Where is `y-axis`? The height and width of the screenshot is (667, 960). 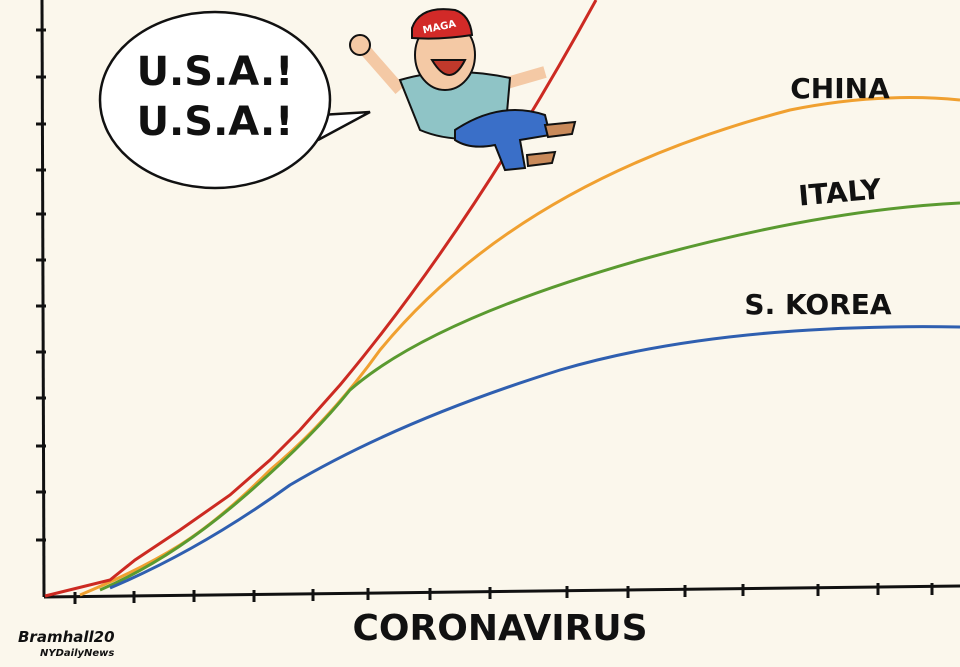
y-axis is located at coordinates (43, 299).